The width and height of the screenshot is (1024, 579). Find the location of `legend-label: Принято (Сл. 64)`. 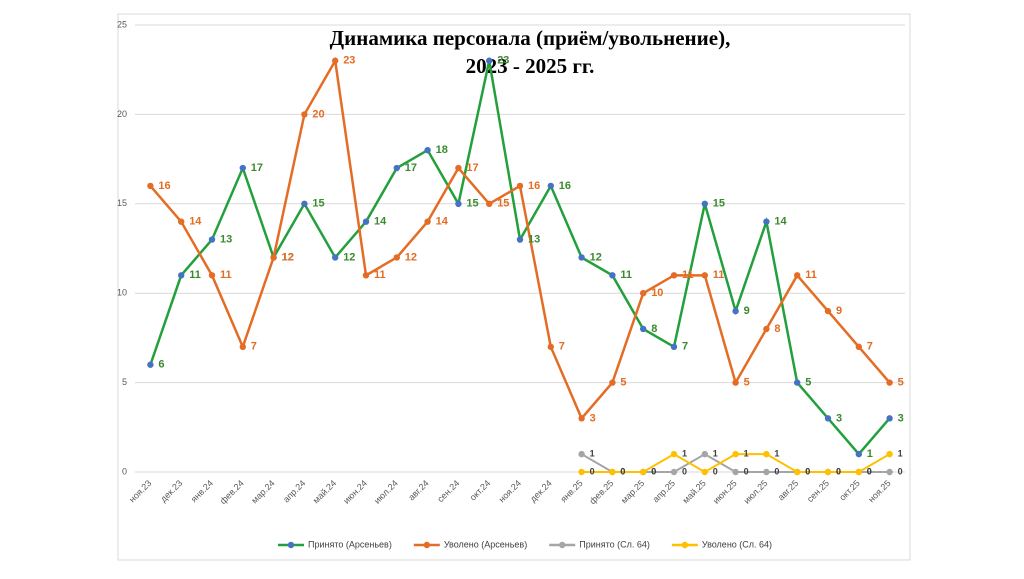

legend-label: Принято (Сл. 64) is located at coordinates (614, 544).